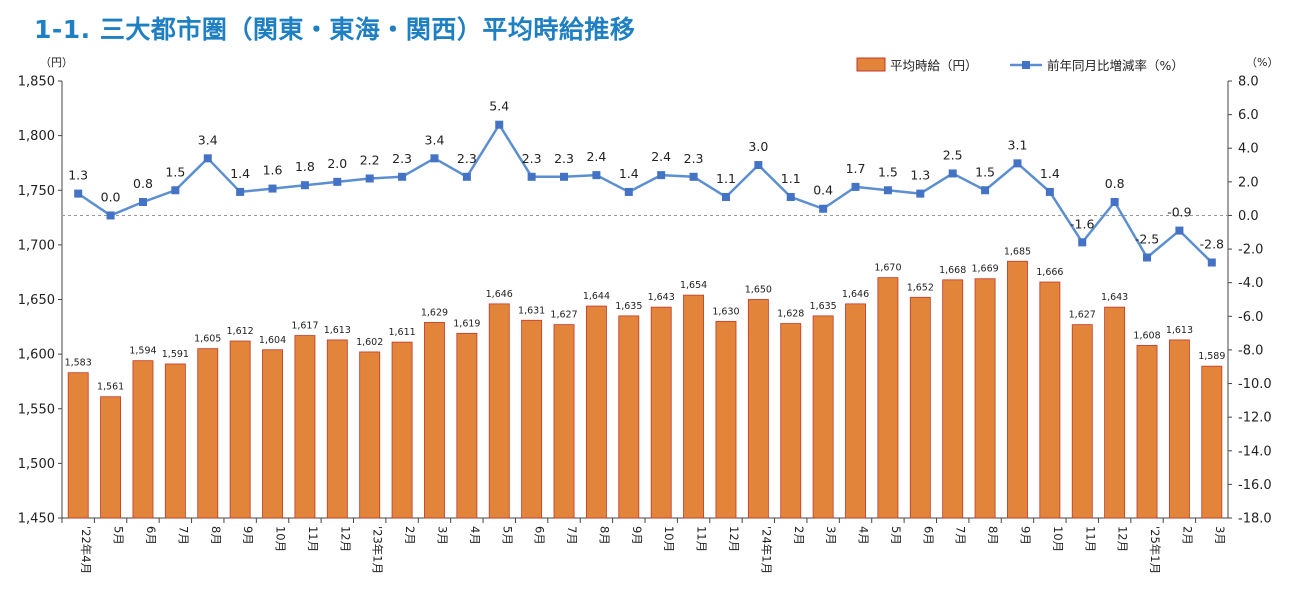 The width and height of the screenshot is (1299, 594). Describe the element at coordinates (36, 519) in the screenshot. I see `left-tick-label: 1,450` at that location.